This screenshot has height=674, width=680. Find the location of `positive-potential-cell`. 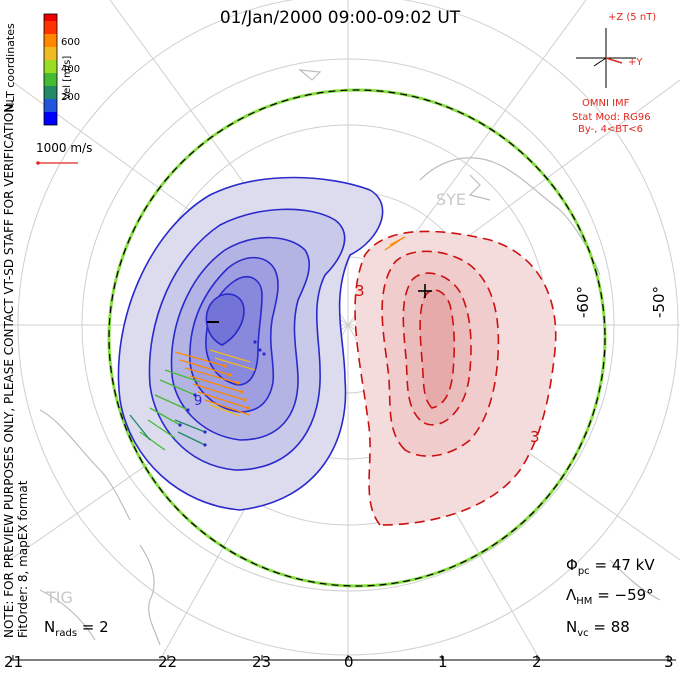

positive-potential-cell is located at coordinates (455, 378).